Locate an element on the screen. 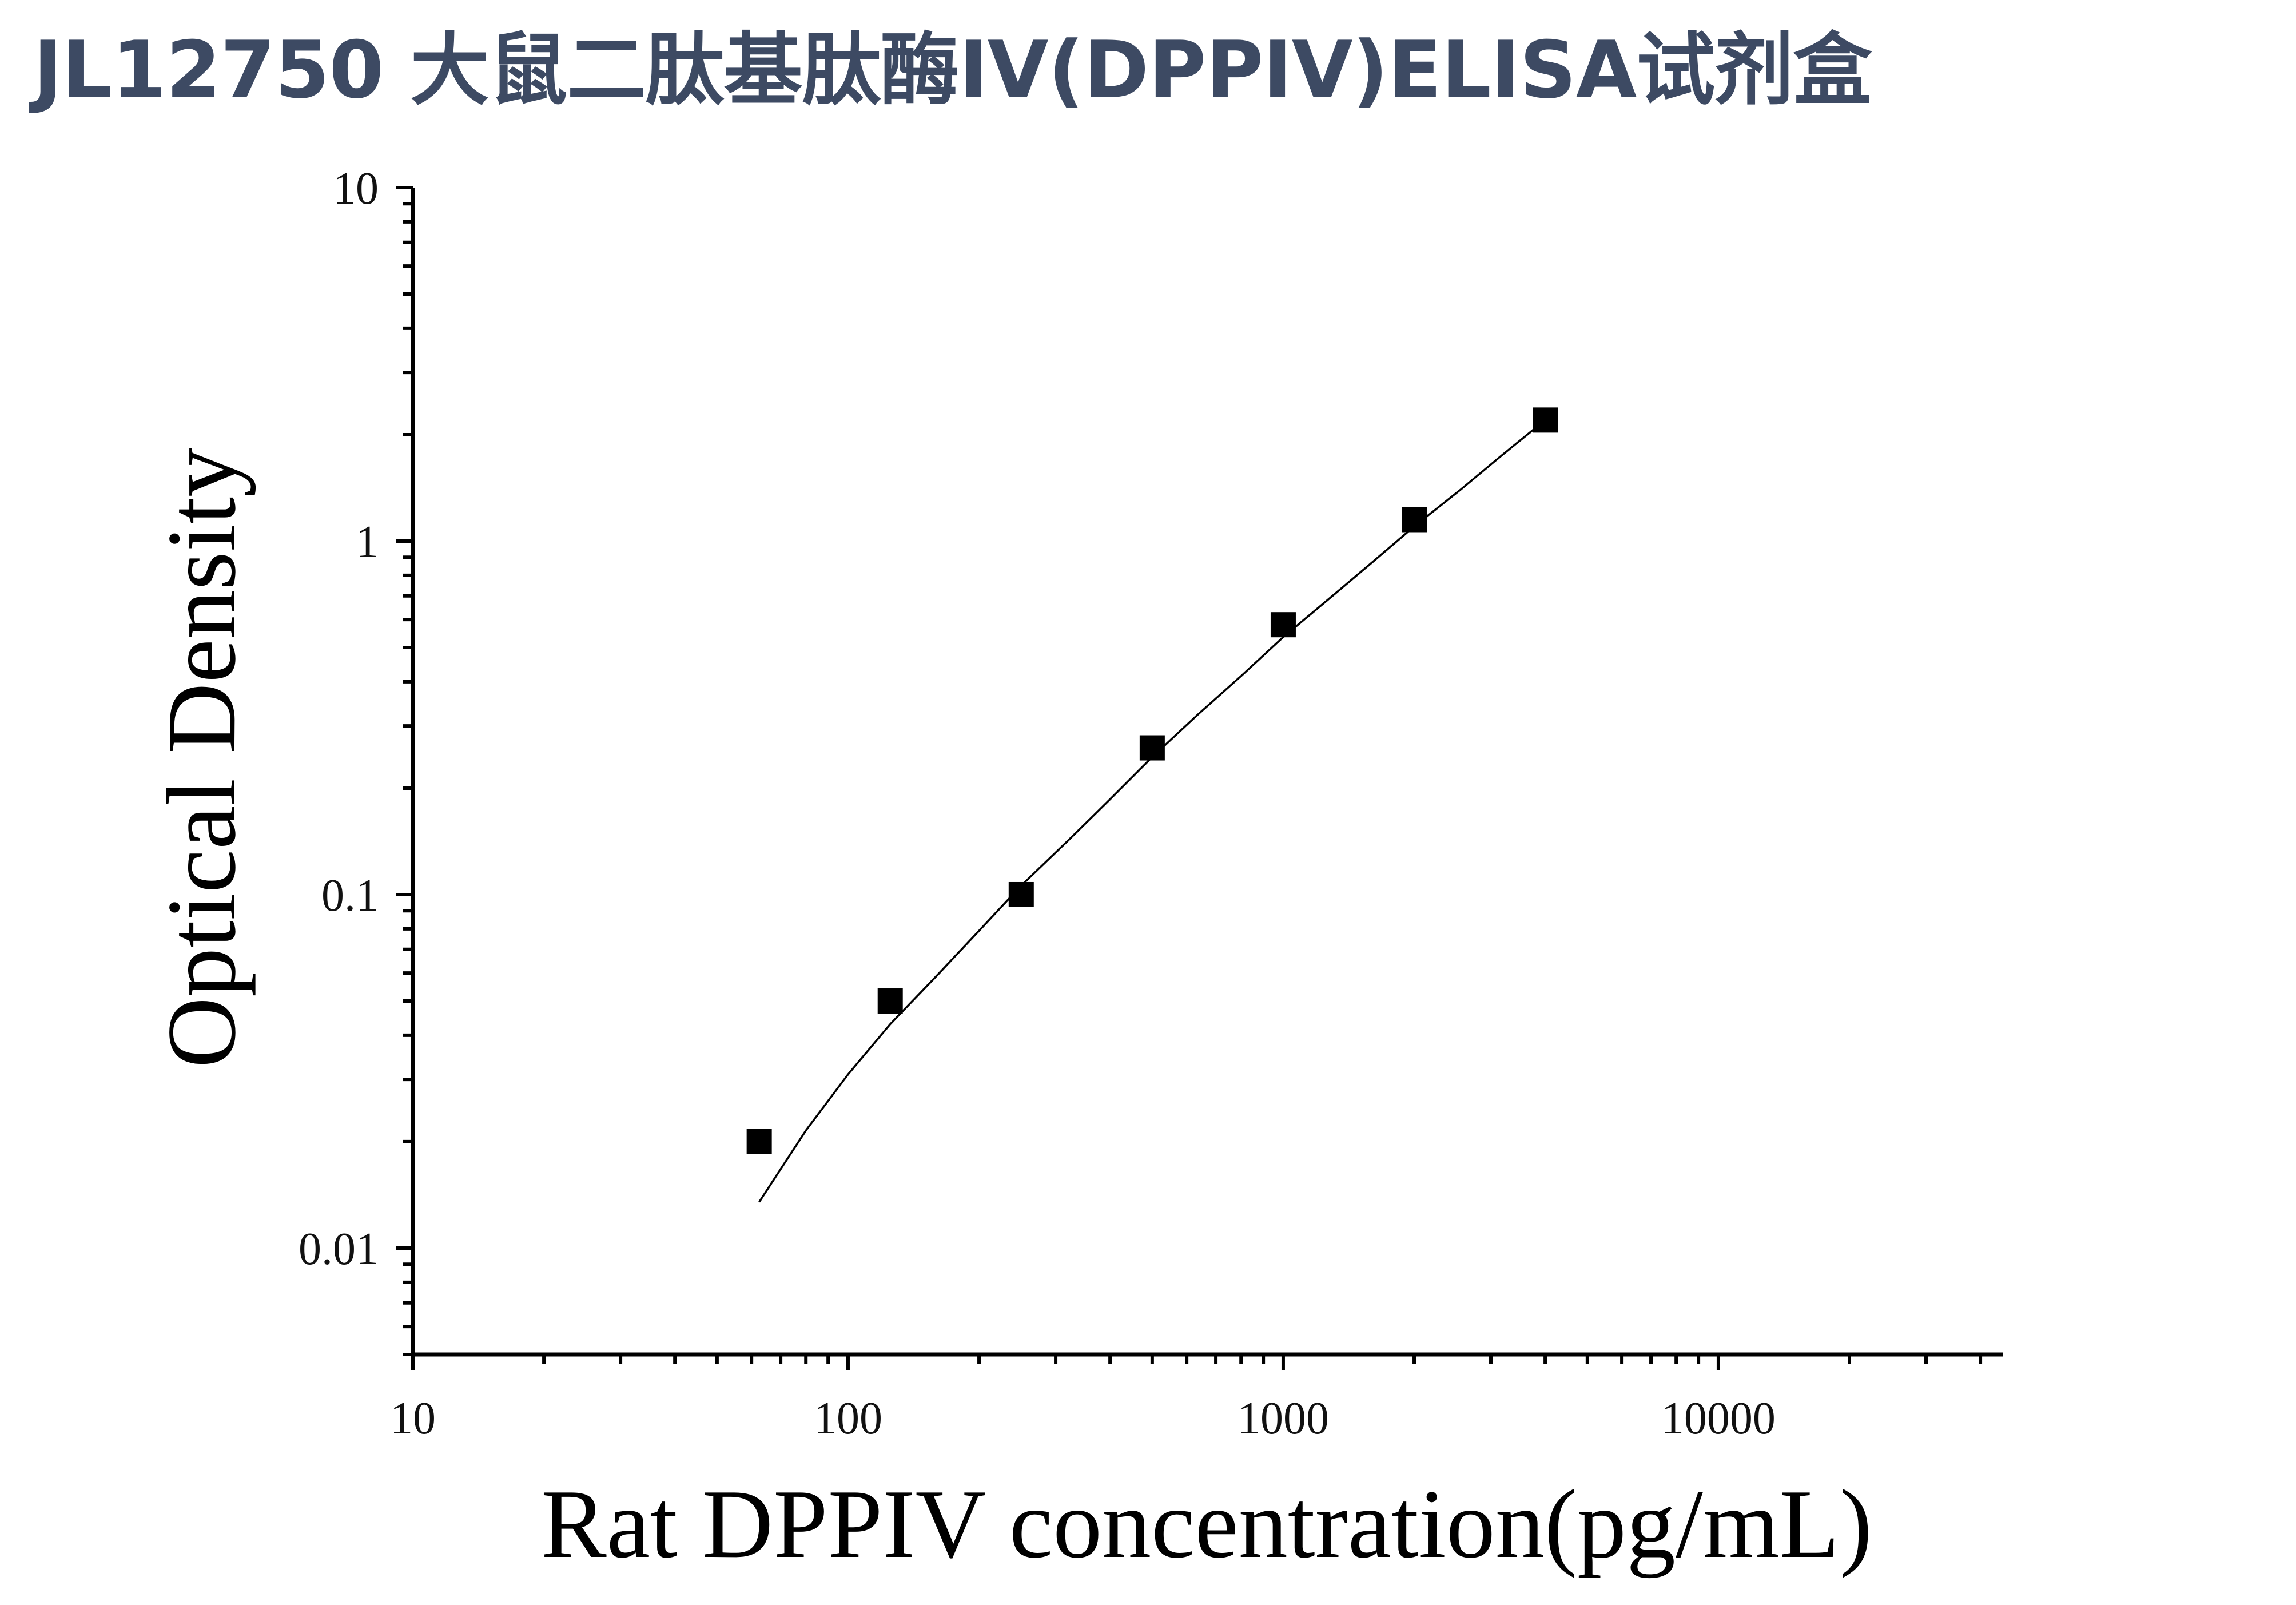  y-tick-label: 10 is located at coordinates (356, 189).